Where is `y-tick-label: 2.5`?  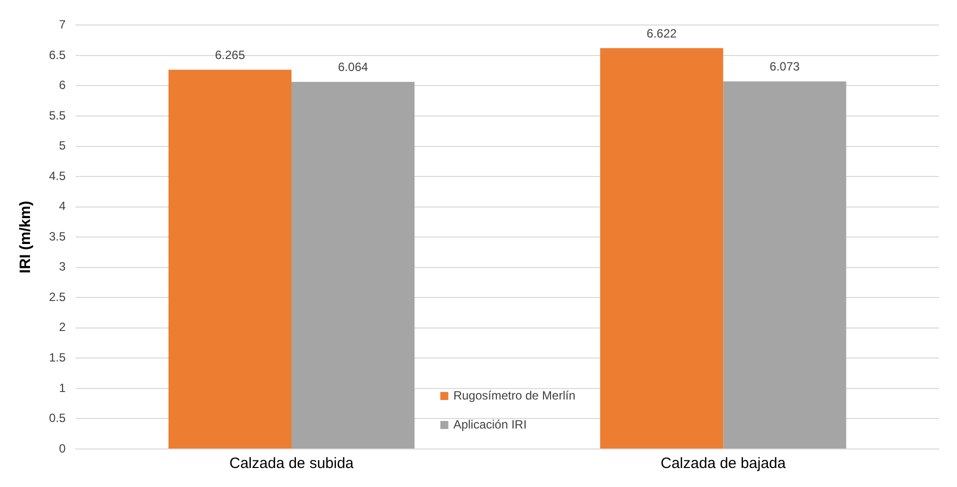
y-tick-label: 2.5 is located at coordinates (57, 297).